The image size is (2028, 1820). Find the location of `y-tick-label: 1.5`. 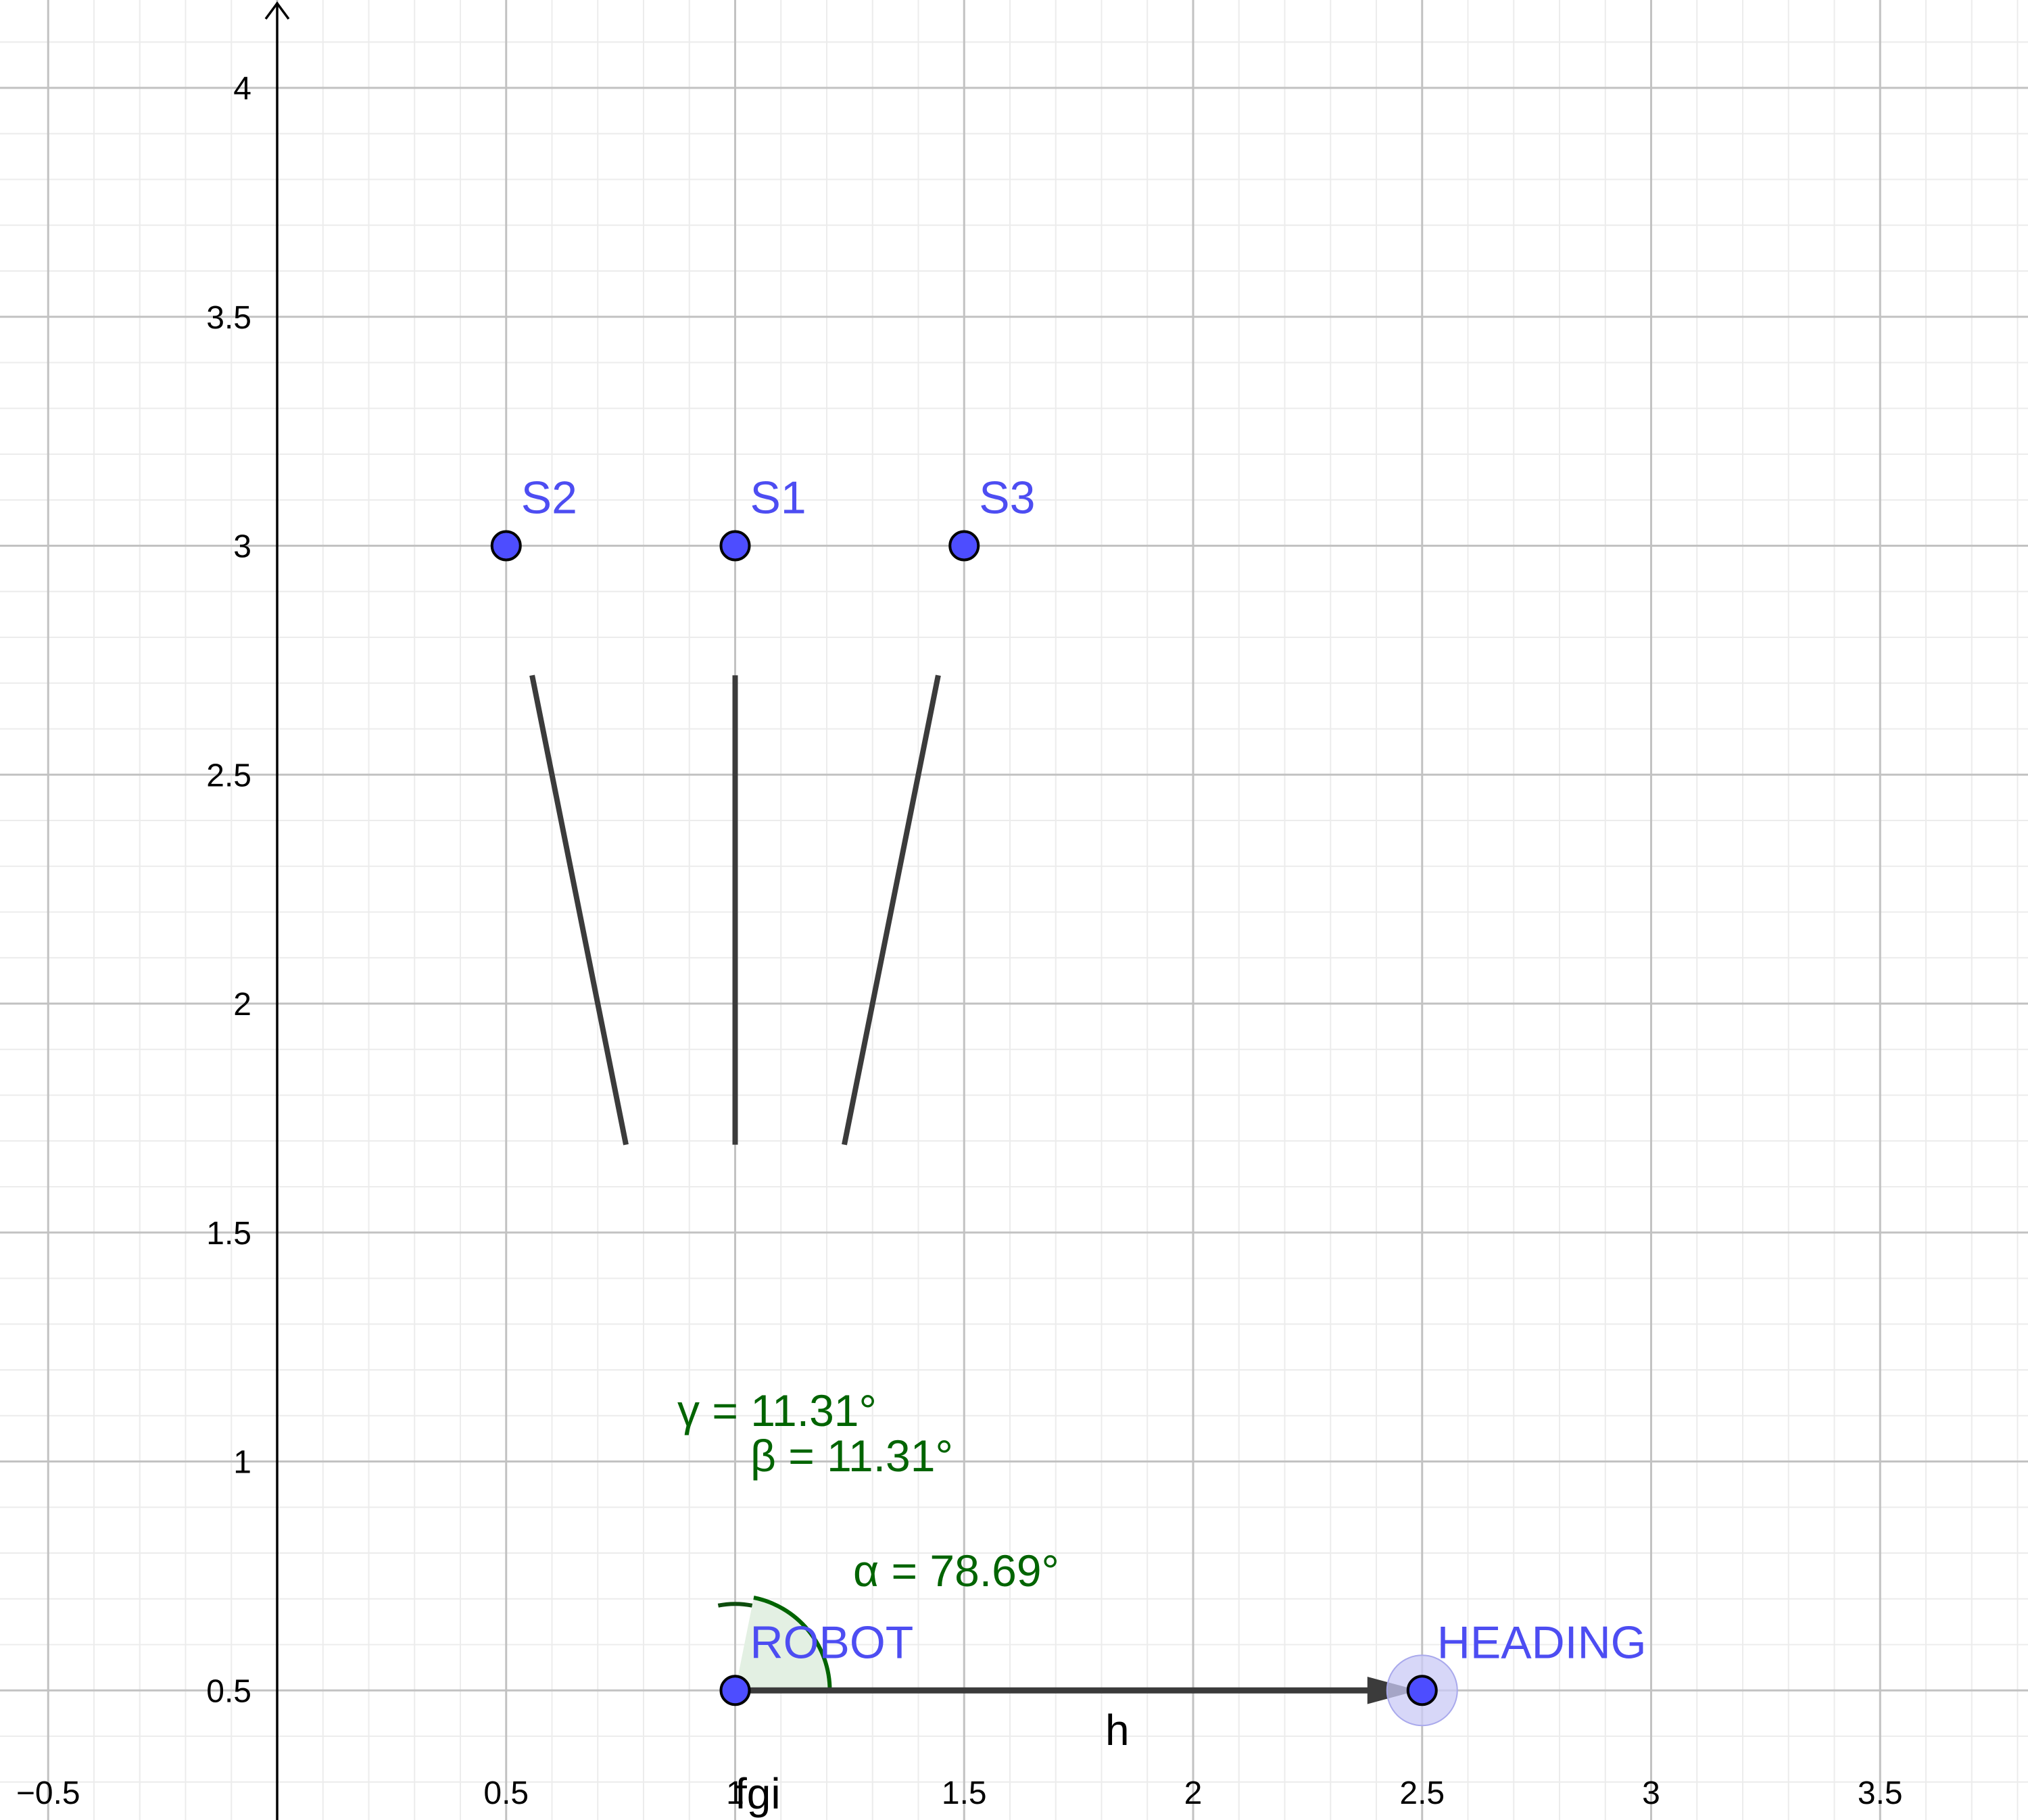

y-tick-label: 1.5 is located at coordinates (228, 1234).